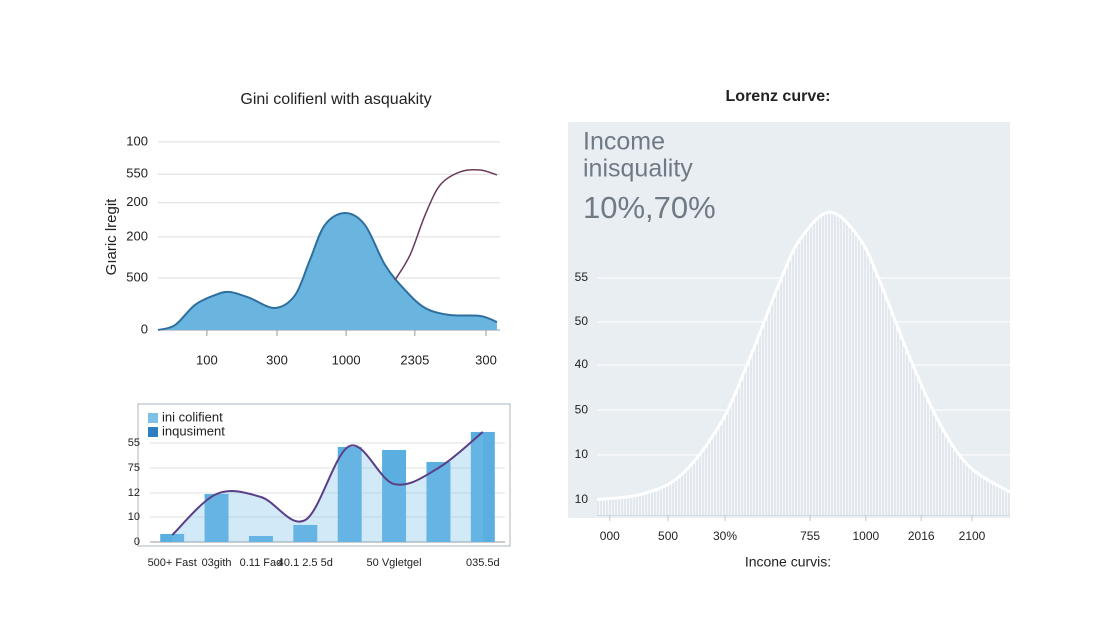 The image size is (1120, 630). Describe the element at coordinates (172, 563) in the screenshot. I see `x-tick-label: 500+ Fast` at that location.